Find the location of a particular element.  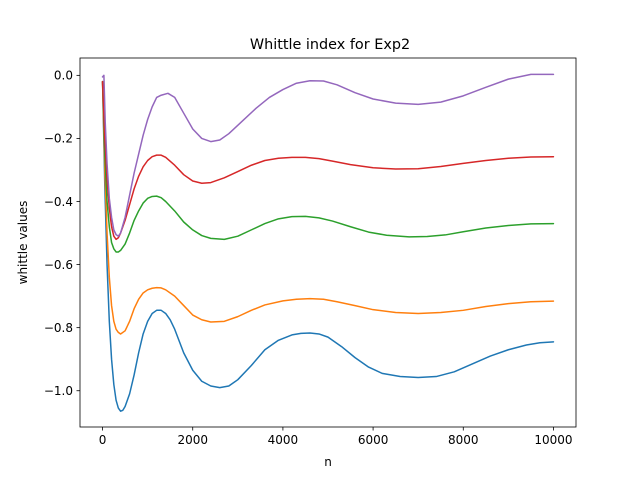

x-tick-label: 4000 is located at coordinates (283, 440).